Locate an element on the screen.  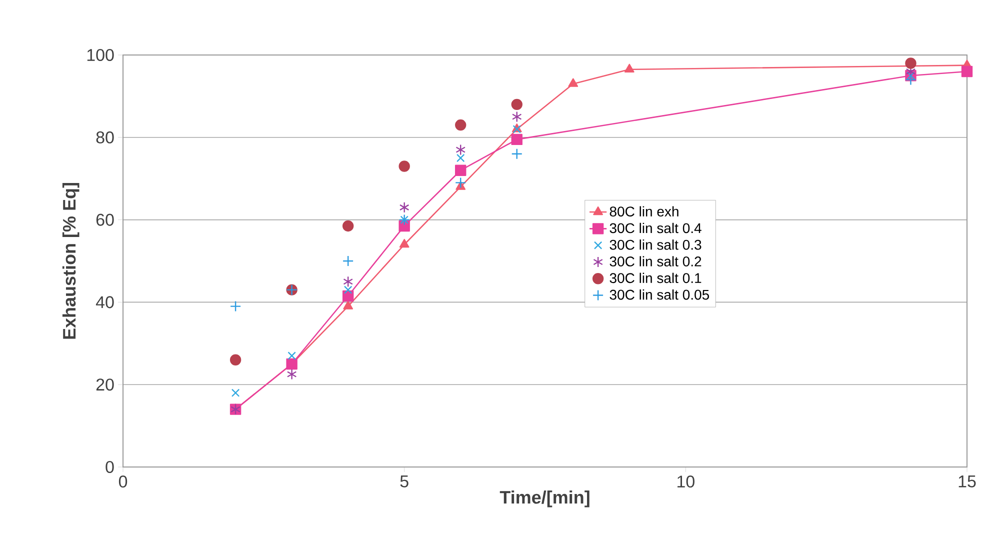
x-tick-label: 5 is located at coordinates (404, 482).